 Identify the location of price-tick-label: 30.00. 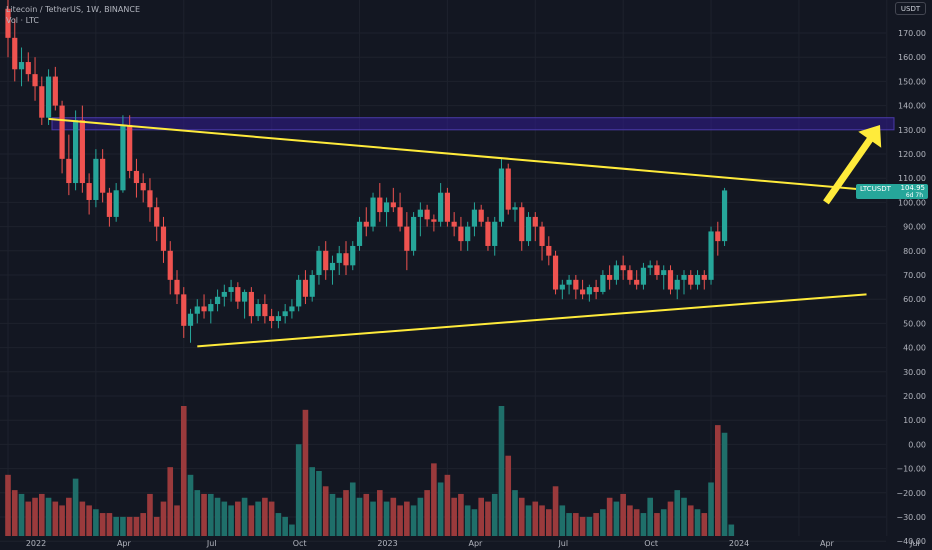
(914, 372).